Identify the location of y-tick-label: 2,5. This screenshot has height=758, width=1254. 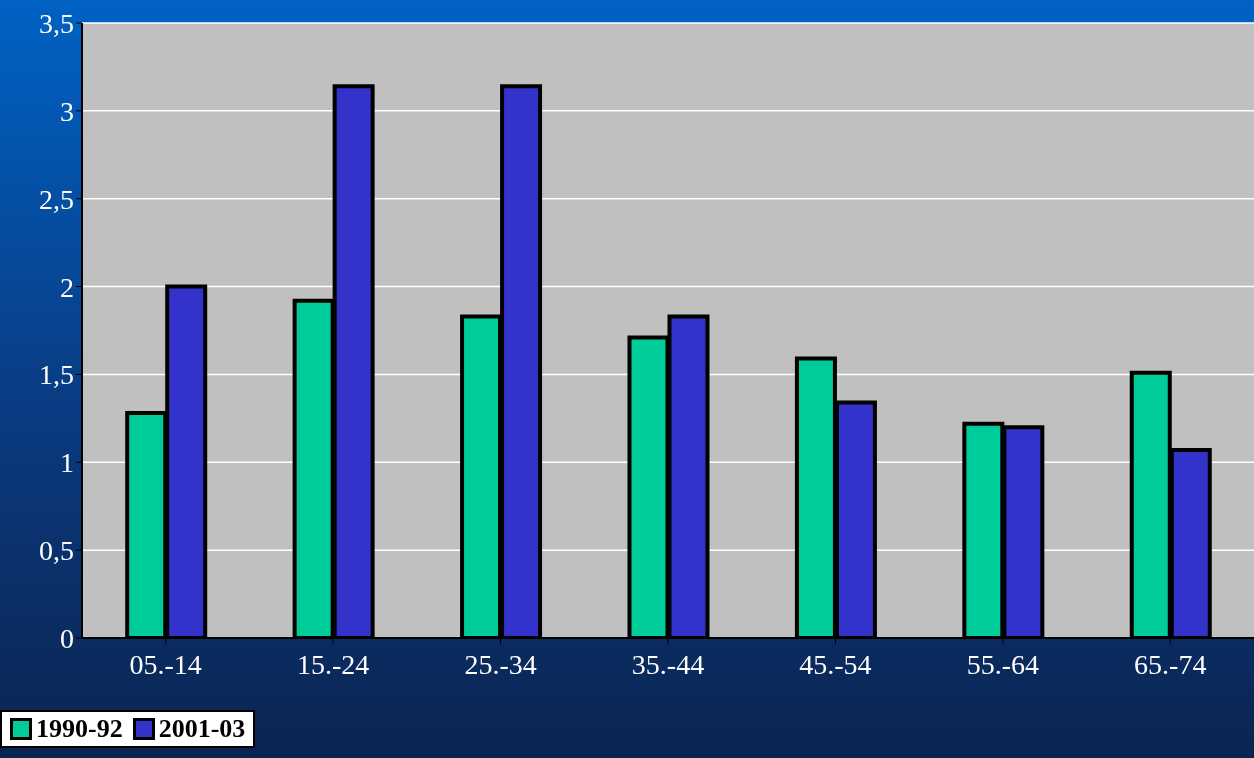
(56, 199).